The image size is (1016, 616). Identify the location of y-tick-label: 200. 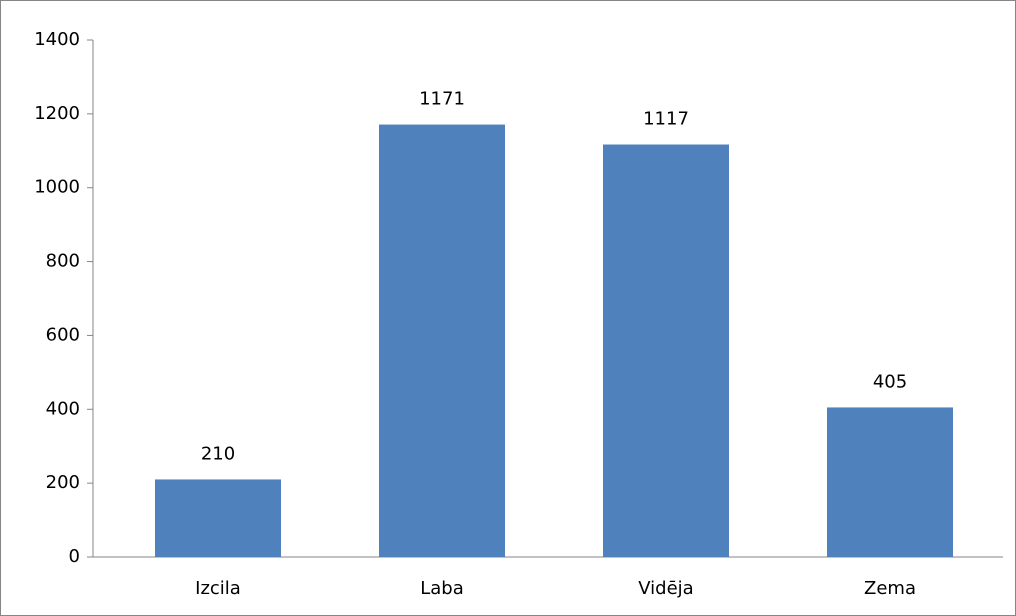
(63, 482).